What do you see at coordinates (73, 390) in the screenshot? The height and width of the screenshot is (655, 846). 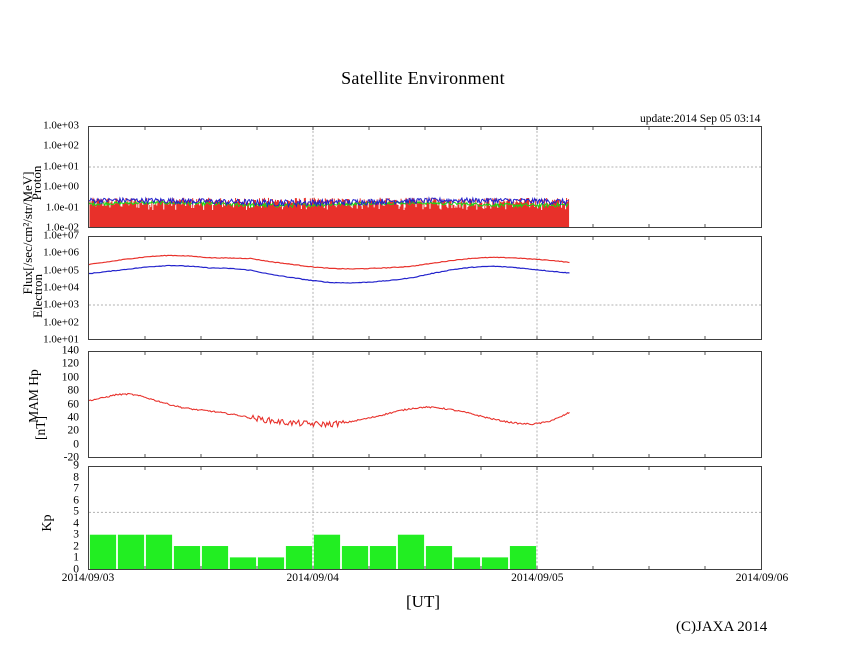 I see `ytick-label: 80` at bounding box center [73, 390].